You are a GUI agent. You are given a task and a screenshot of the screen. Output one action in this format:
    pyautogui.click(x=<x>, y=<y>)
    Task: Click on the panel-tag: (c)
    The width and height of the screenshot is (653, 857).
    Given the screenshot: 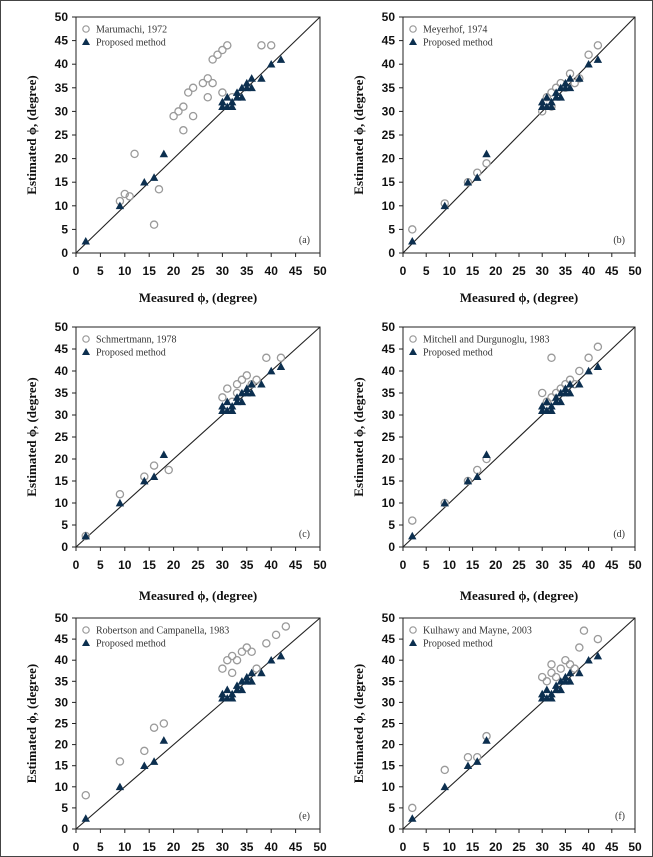 What is the action you would take?
    pyautogui.click(x=304, y=534)
    